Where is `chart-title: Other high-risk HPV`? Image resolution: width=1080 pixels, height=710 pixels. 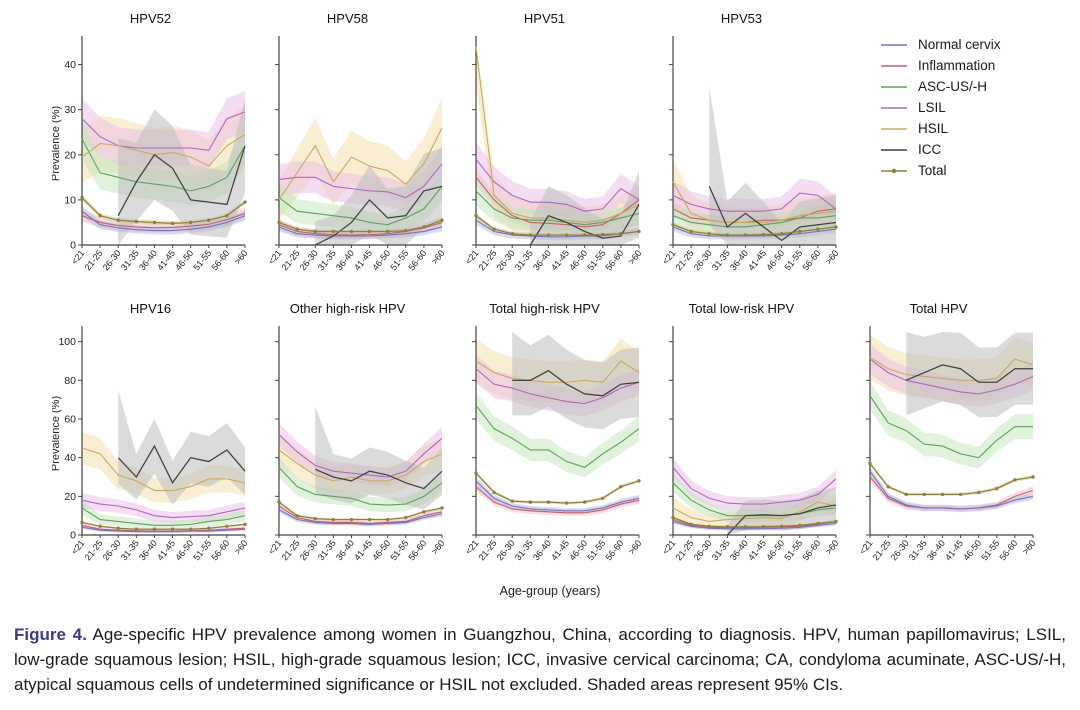 chart-title: Other high-risk HPV is located at coordinates (347, 308).